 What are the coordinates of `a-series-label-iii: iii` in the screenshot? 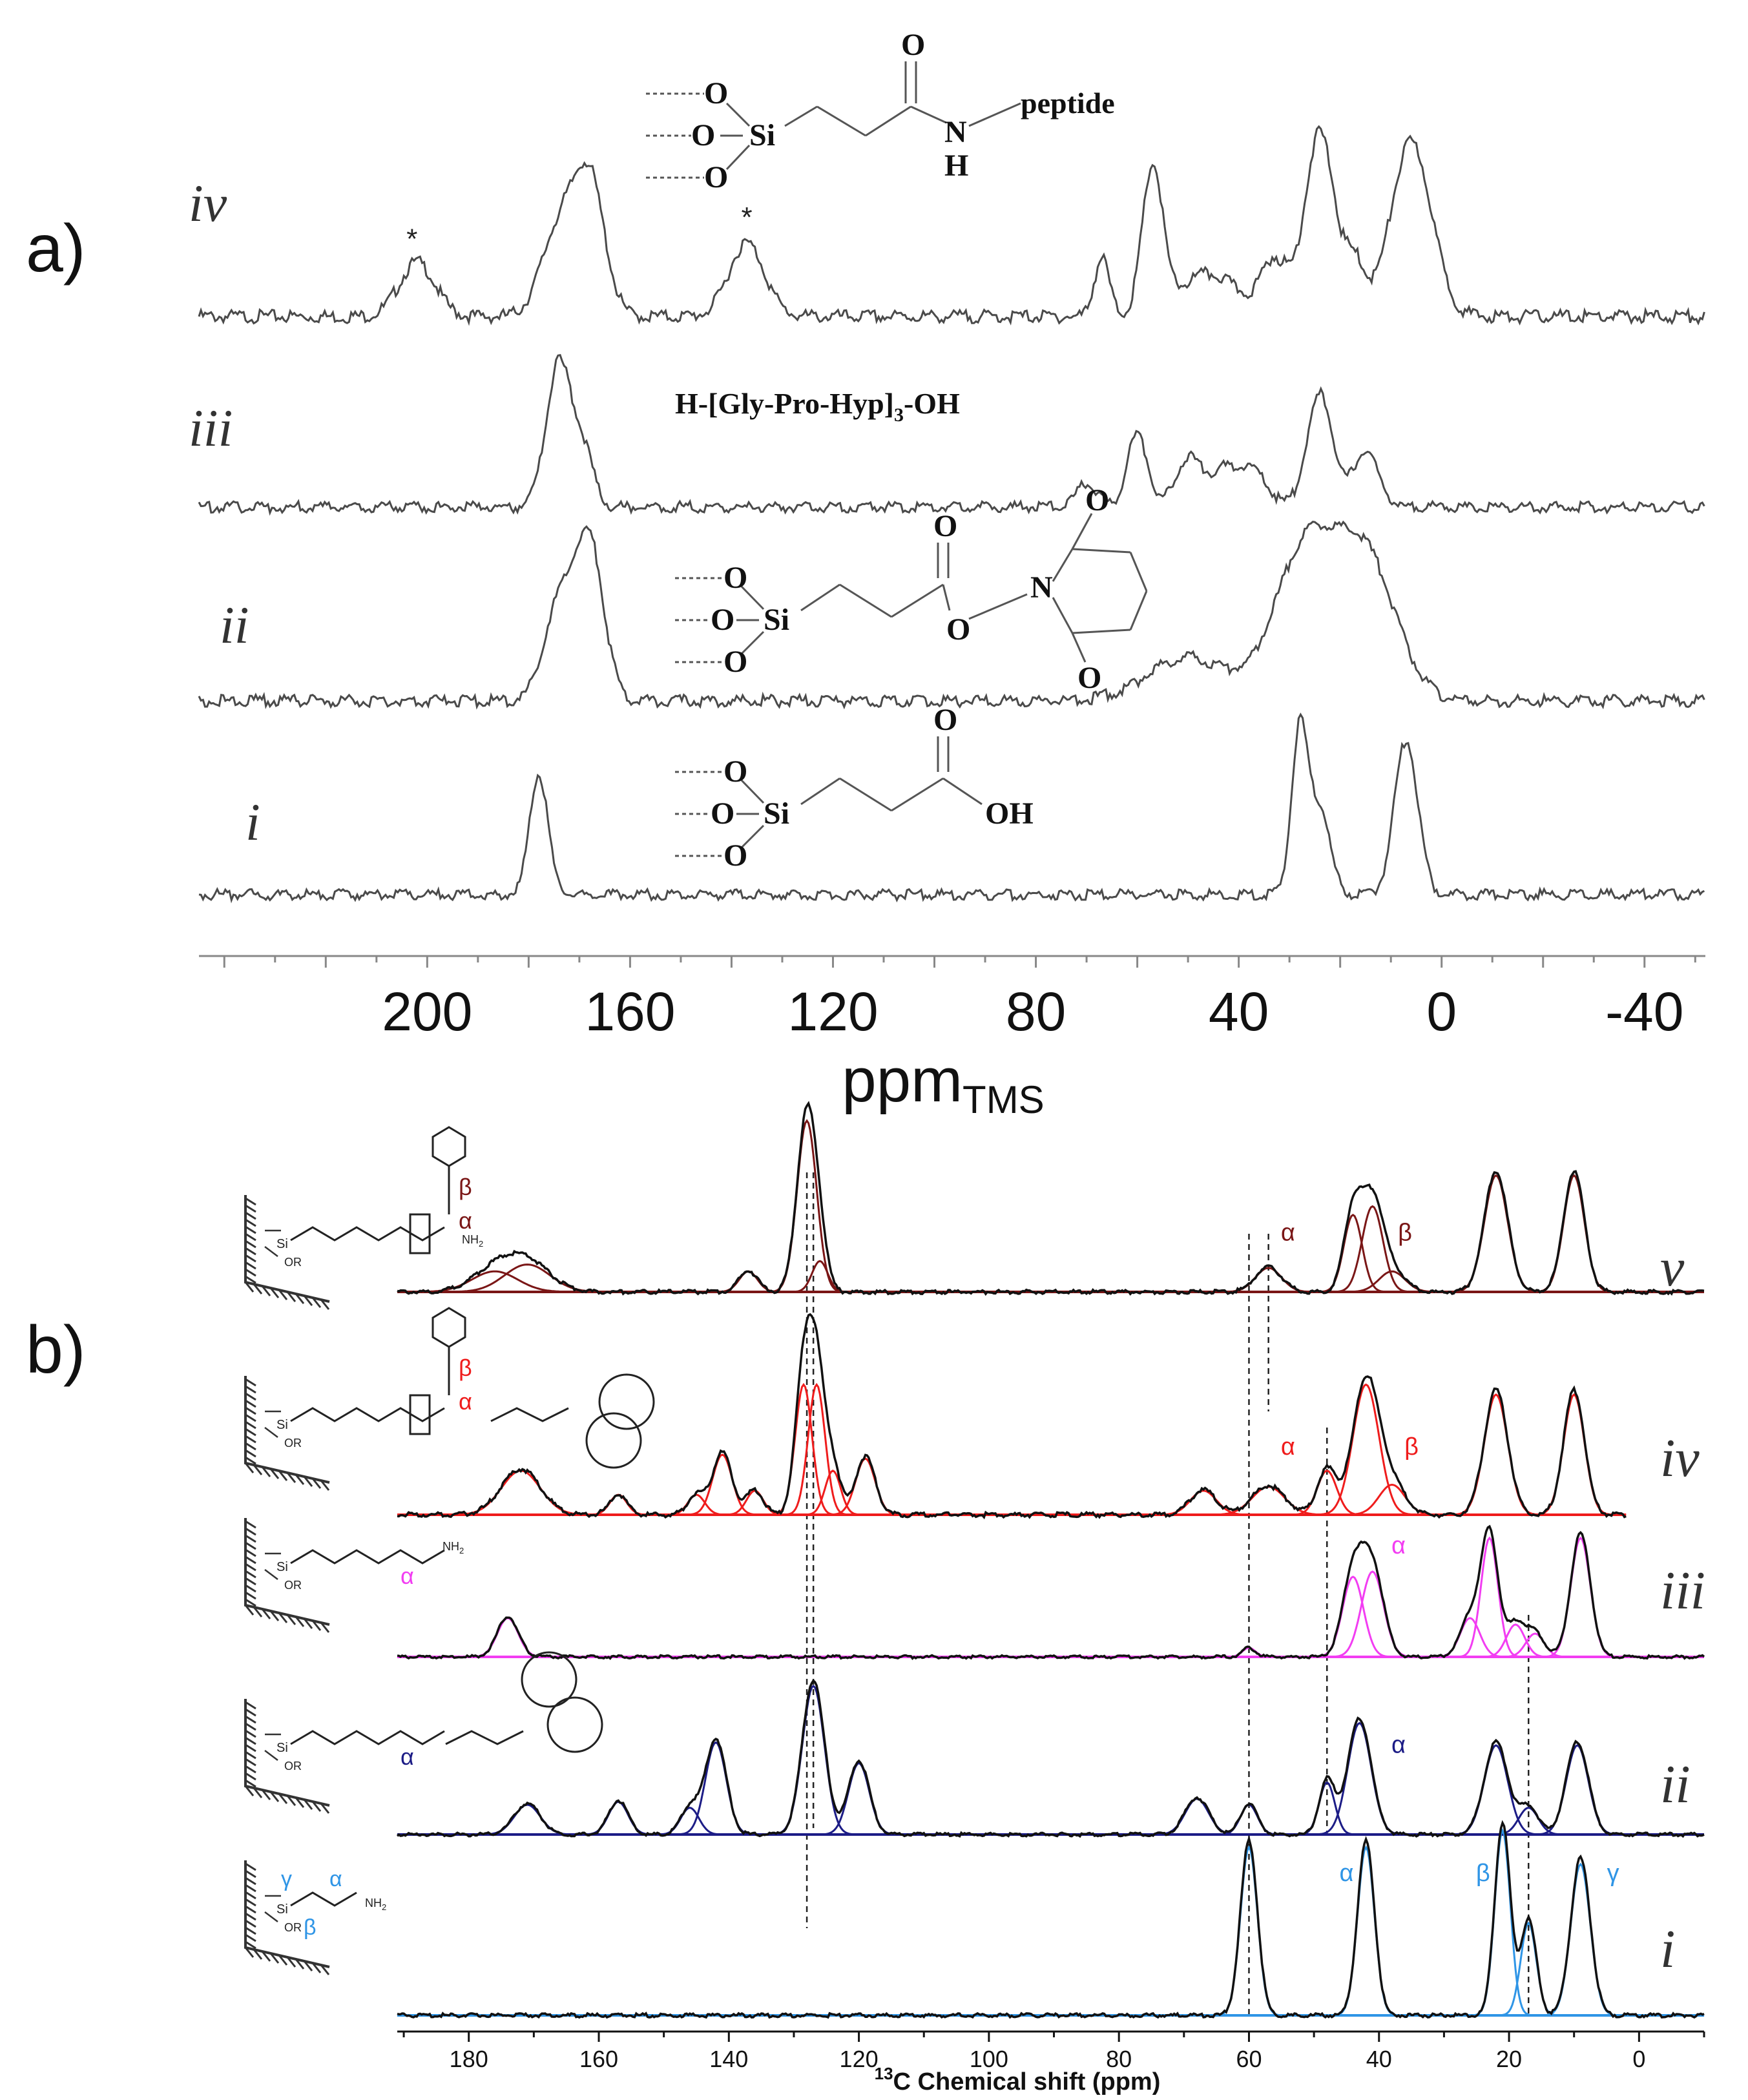 It's located at (211, 428).